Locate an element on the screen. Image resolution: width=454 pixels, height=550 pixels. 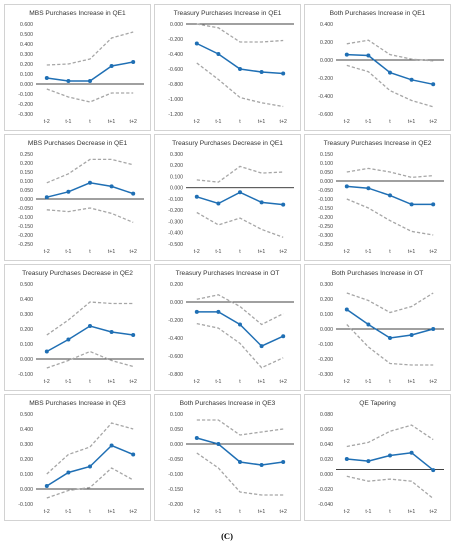
y-tick-label: 0.300 is located at coordinates (26, 445).